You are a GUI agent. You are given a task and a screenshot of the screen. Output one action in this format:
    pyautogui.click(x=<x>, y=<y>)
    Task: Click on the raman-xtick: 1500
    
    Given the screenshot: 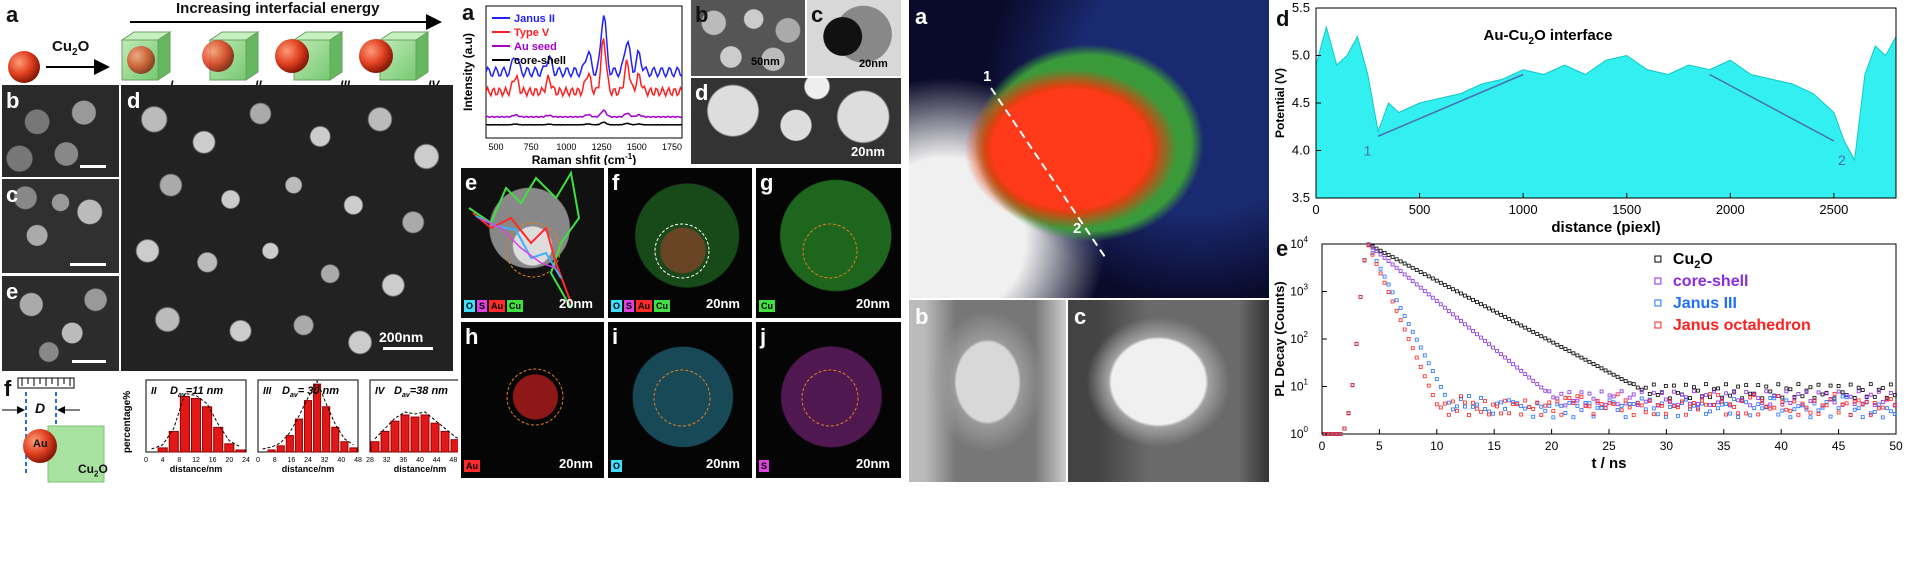 What is the action you would take?
    pyautogui.click(x=637, y=147)
    